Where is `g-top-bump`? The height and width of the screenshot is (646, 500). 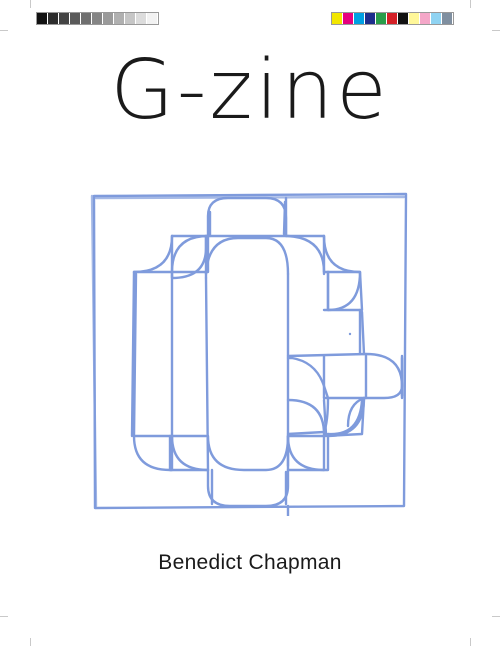 g-top-bump is located at coordinates (247, 217).